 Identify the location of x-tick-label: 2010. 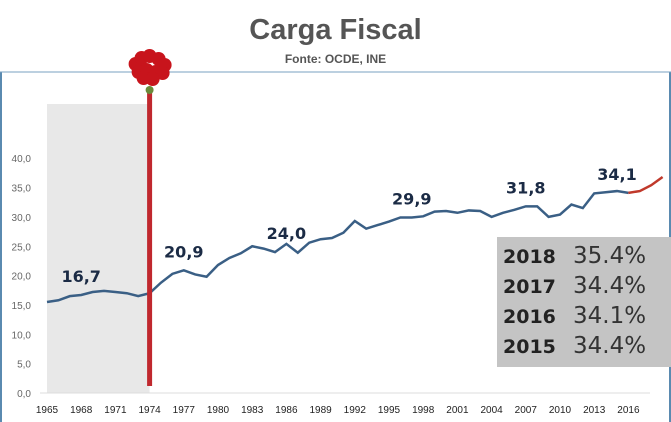
(560, 410).